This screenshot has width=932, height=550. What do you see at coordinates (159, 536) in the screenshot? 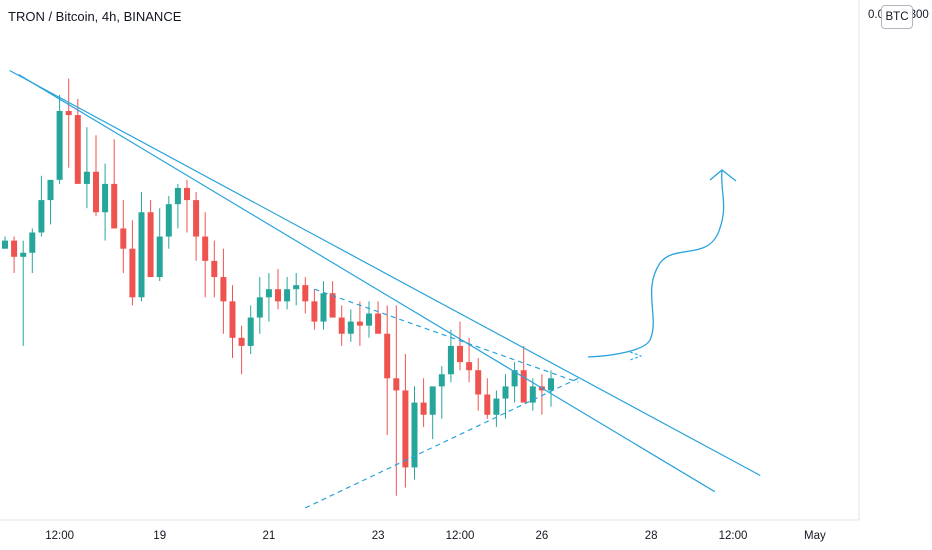
I see `time-tick-label: 19` at bounding box center [159, 536].